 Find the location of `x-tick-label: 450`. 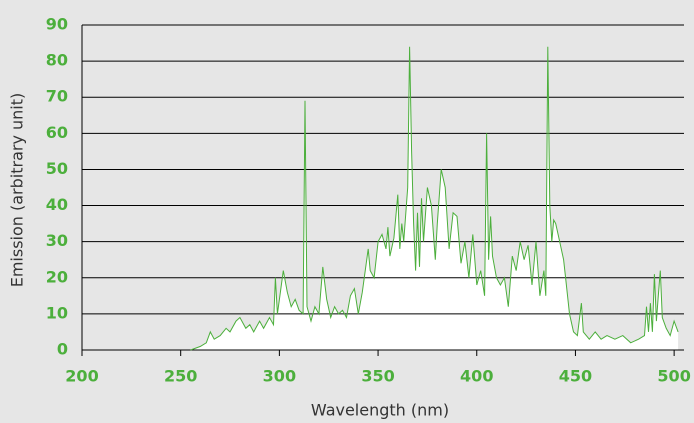

x-tick-label: 450 is located at coordinates (575, 376).